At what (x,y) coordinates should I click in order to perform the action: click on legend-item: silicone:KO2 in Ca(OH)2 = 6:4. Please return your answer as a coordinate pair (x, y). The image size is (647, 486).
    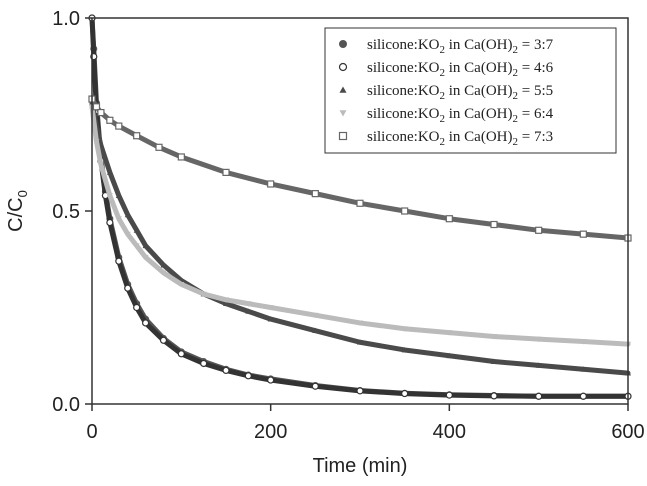
    Looking at the image, I should click on (446, 115).